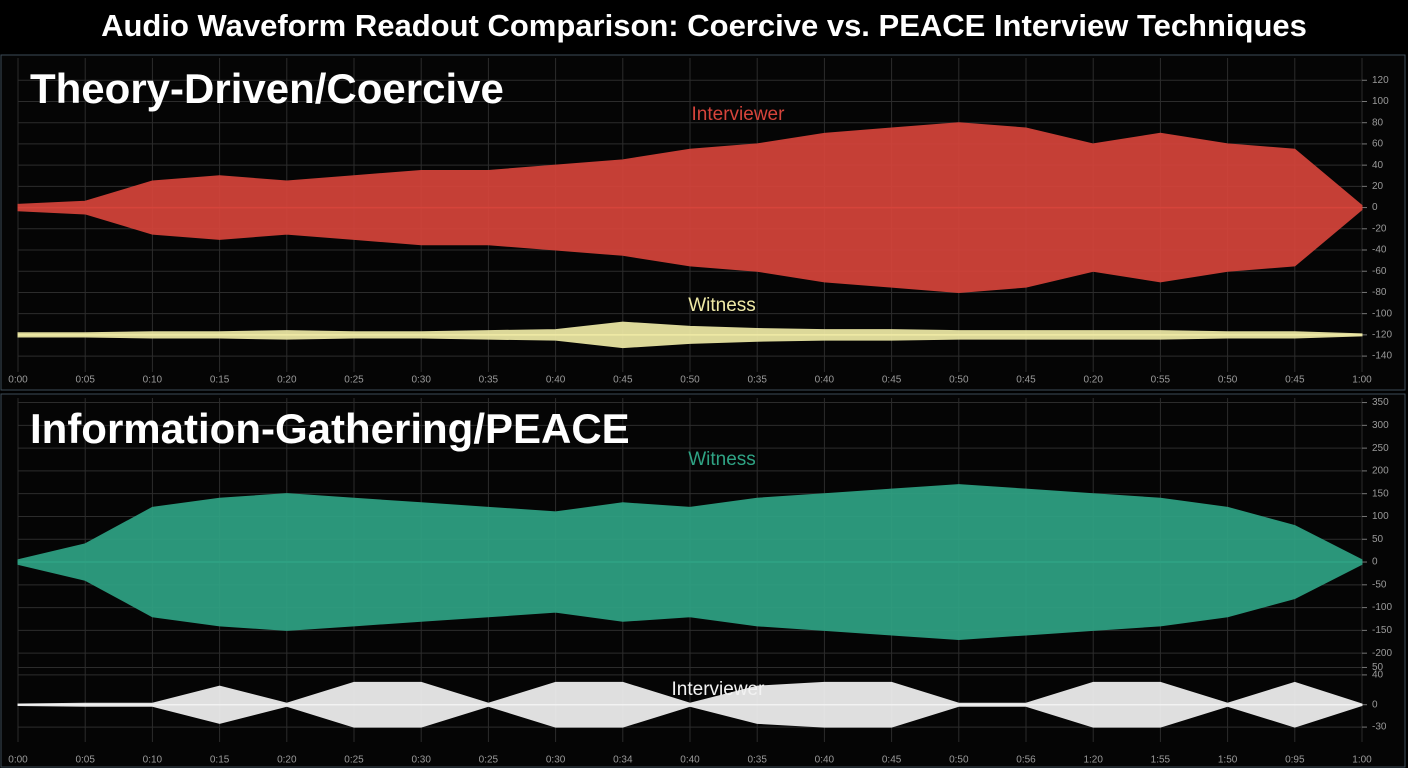  I want to click on y-tick-label: -150, so click(1382, 630).